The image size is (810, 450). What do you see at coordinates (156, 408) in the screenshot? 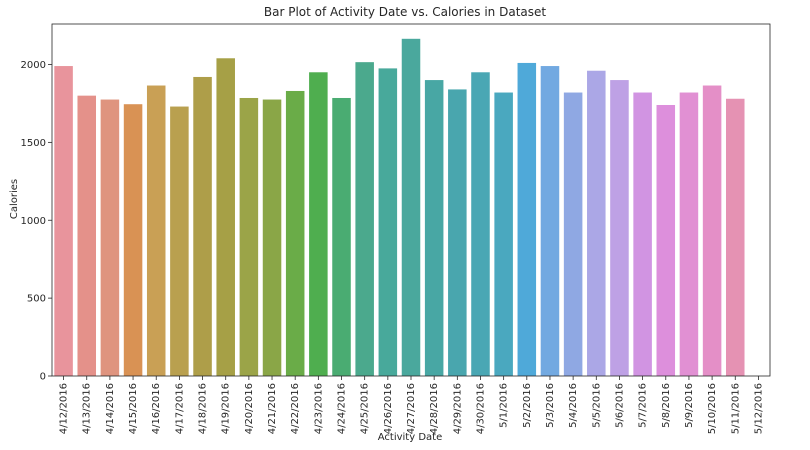
I see `x-tick-label: 4/16/2016` at bounding box center [156, 408].